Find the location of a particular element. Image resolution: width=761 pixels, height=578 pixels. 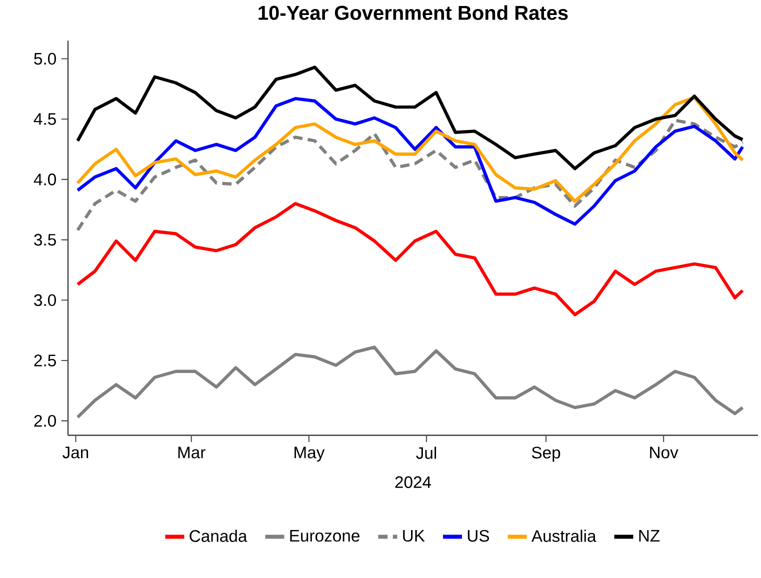

x-tick-label: May is located at coordinates (309, 454).